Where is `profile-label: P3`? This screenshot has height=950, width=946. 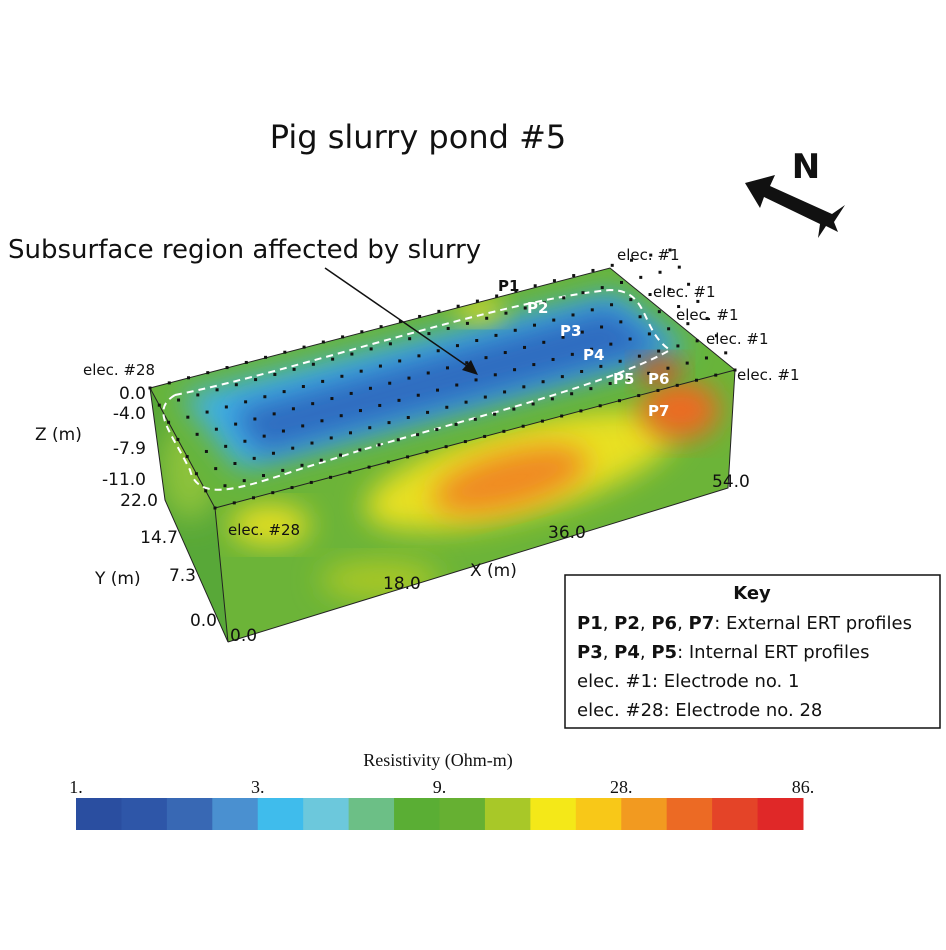 profile-label: P3 is located at coordinates (570, 331).